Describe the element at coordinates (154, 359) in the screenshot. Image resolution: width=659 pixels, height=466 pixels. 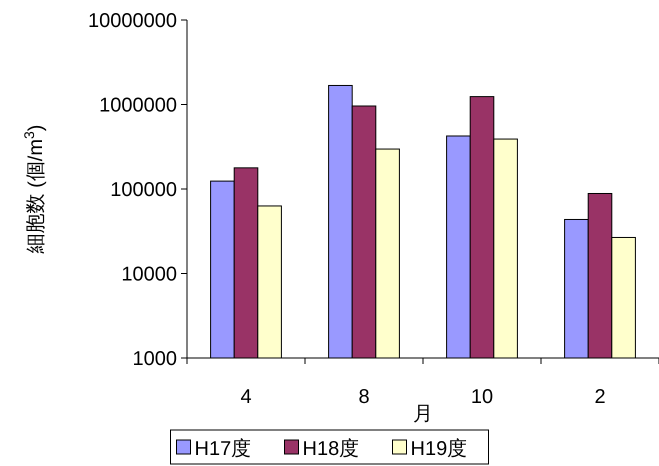
I see `y-tick-label: 1000` at that location.